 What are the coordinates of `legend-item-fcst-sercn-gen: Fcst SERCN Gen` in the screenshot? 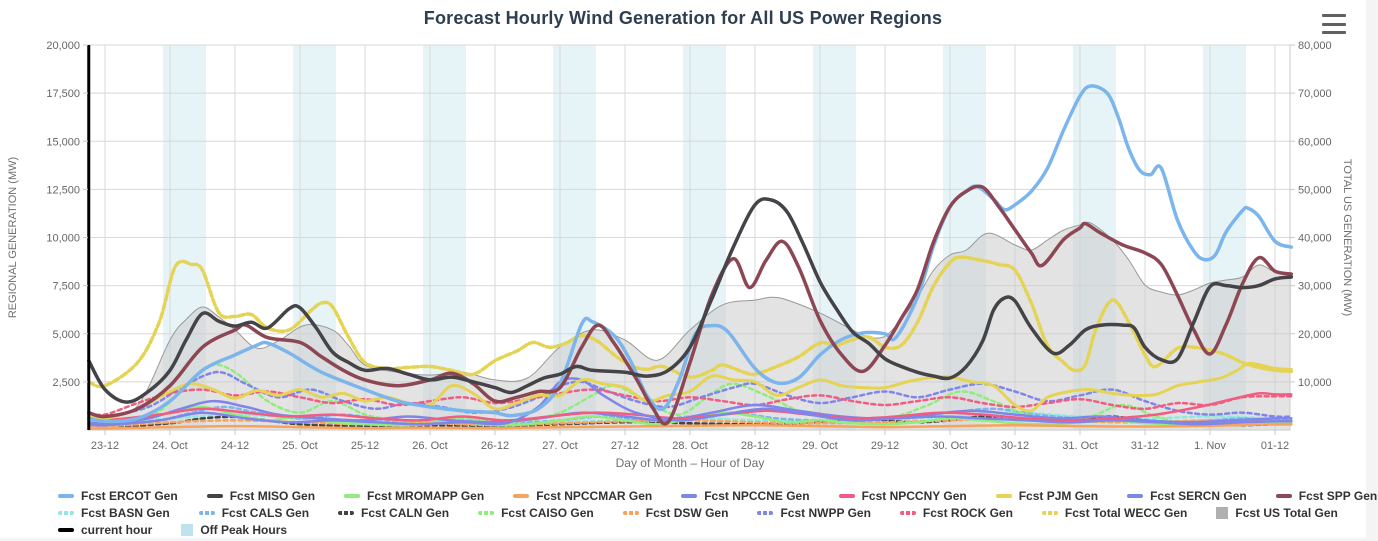 It's located at (1187, 496).